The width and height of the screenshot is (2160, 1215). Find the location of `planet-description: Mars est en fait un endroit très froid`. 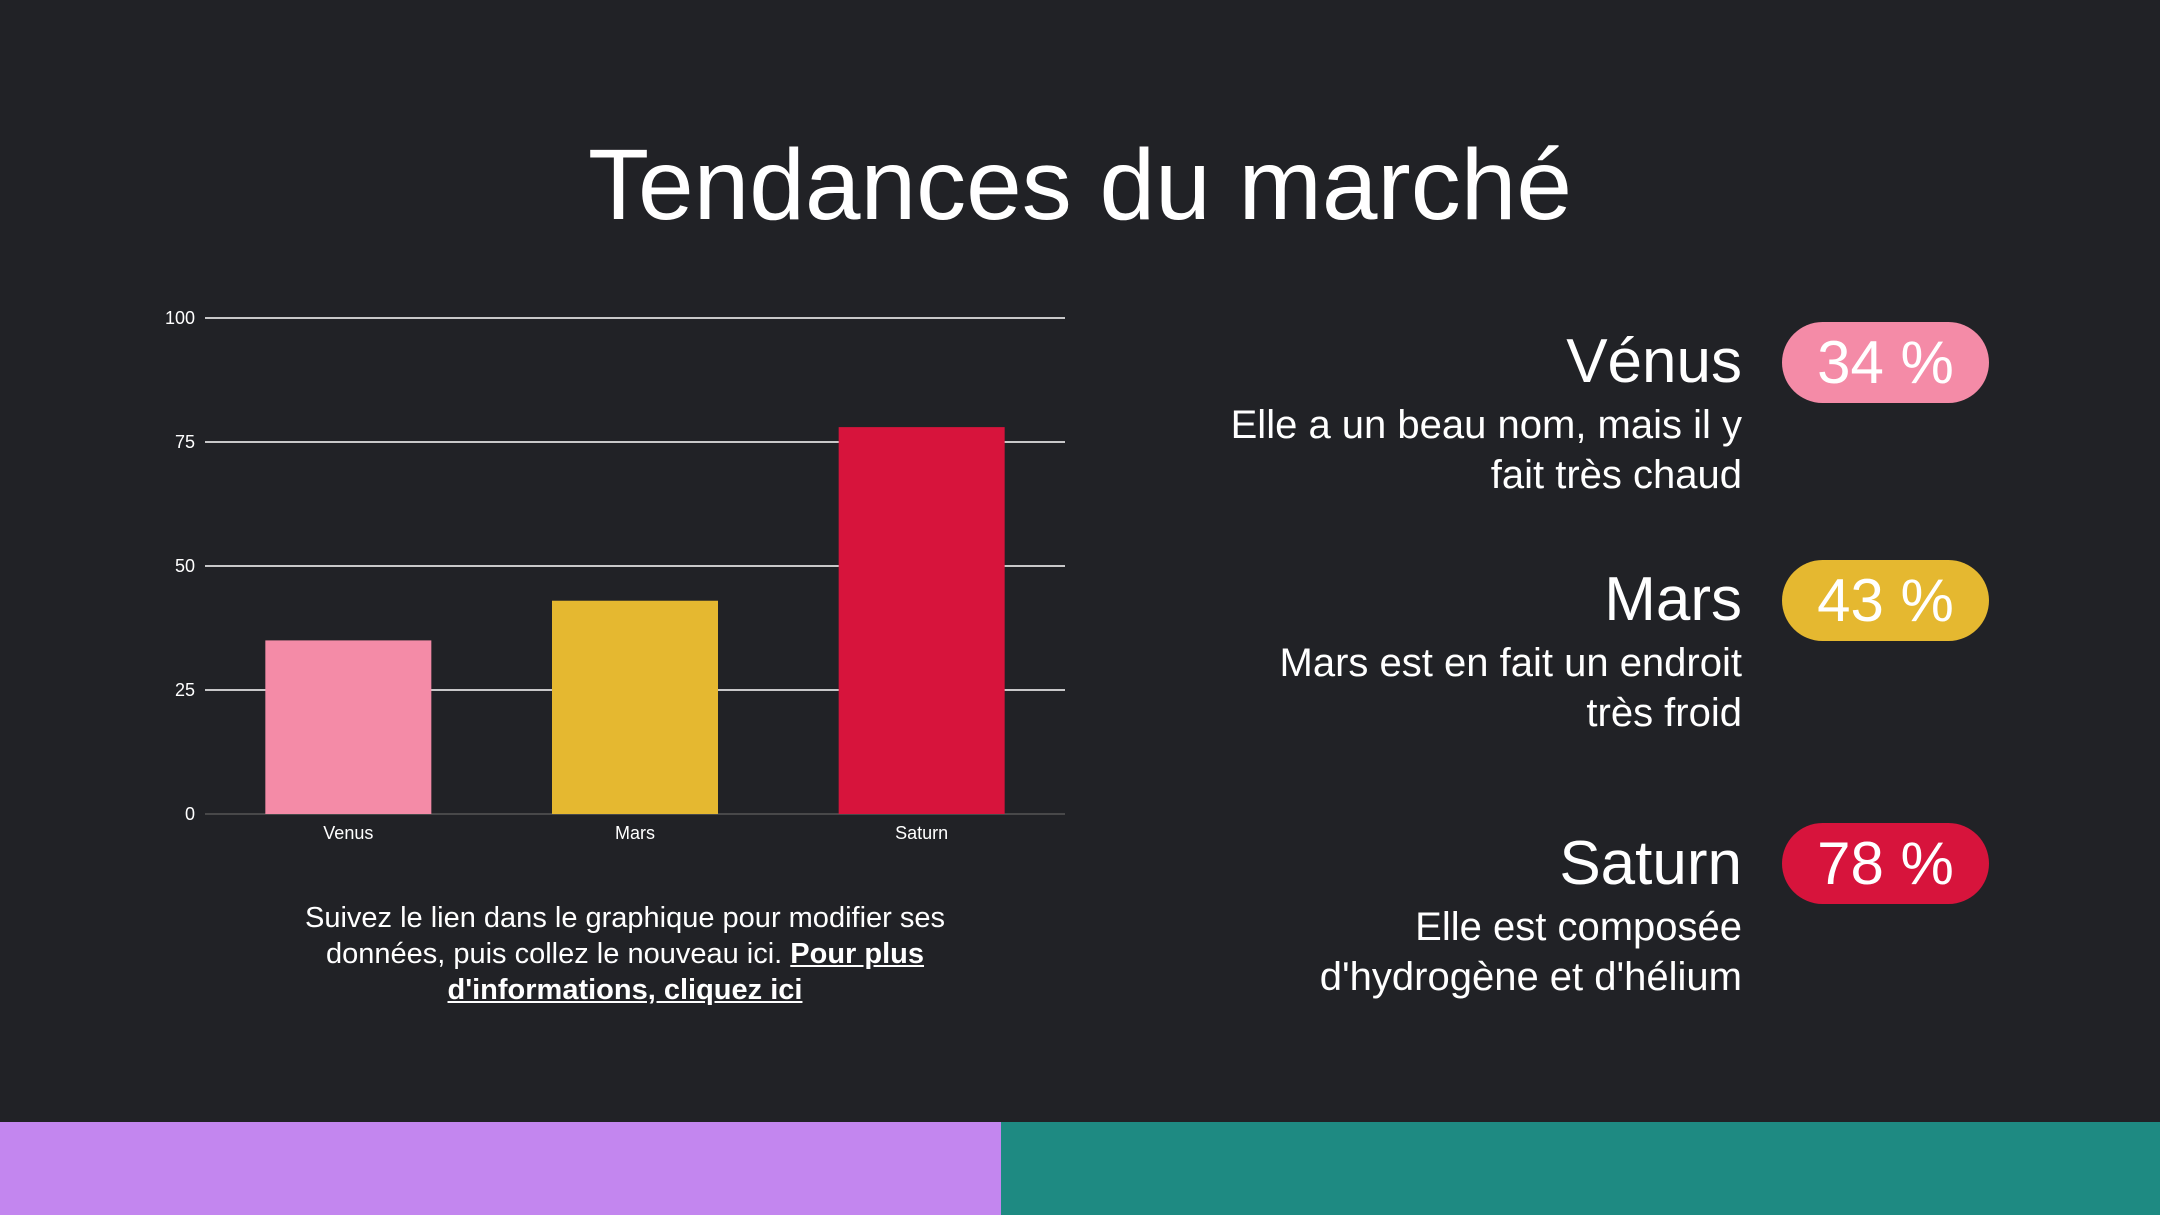

planet-description: Mars est en fait un endroit très froid is located at coordinates (1510, 688).